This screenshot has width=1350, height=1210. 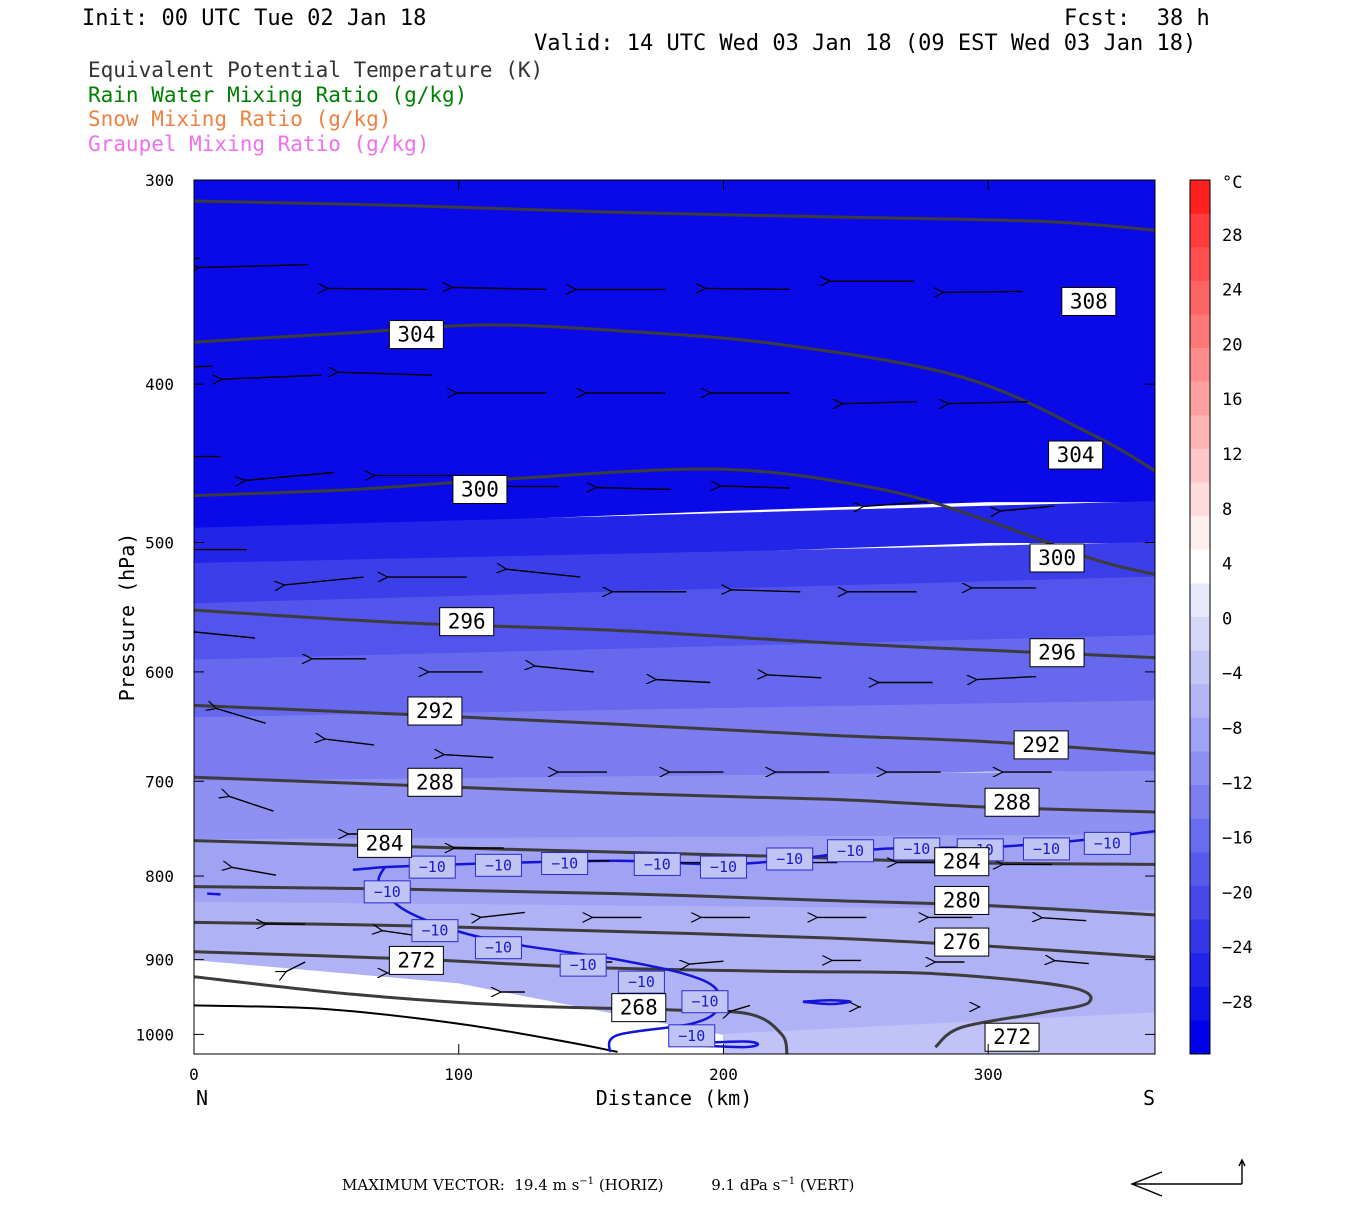 I want to click on theta-e-label-300: 300, so click(x=1057, y=558).